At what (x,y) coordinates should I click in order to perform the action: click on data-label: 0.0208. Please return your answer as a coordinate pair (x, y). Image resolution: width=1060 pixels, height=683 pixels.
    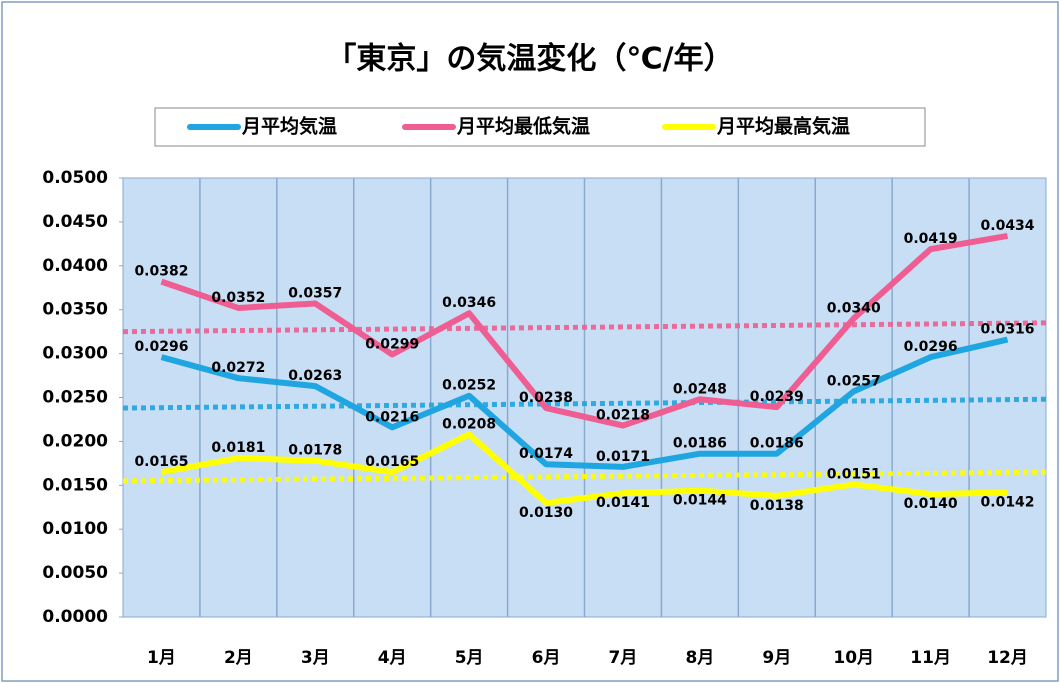
    Looking at the image, I should click on (469, 424).